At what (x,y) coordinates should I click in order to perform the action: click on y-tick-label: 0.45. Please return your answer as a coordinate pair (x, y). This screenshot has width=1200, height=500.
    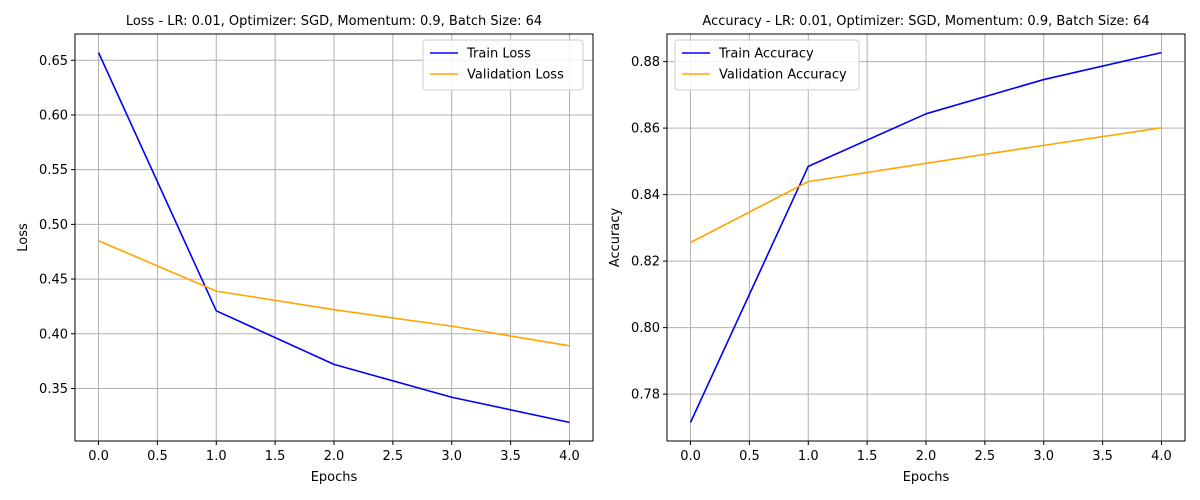
    Looking at the image, I should click on (53, 280).